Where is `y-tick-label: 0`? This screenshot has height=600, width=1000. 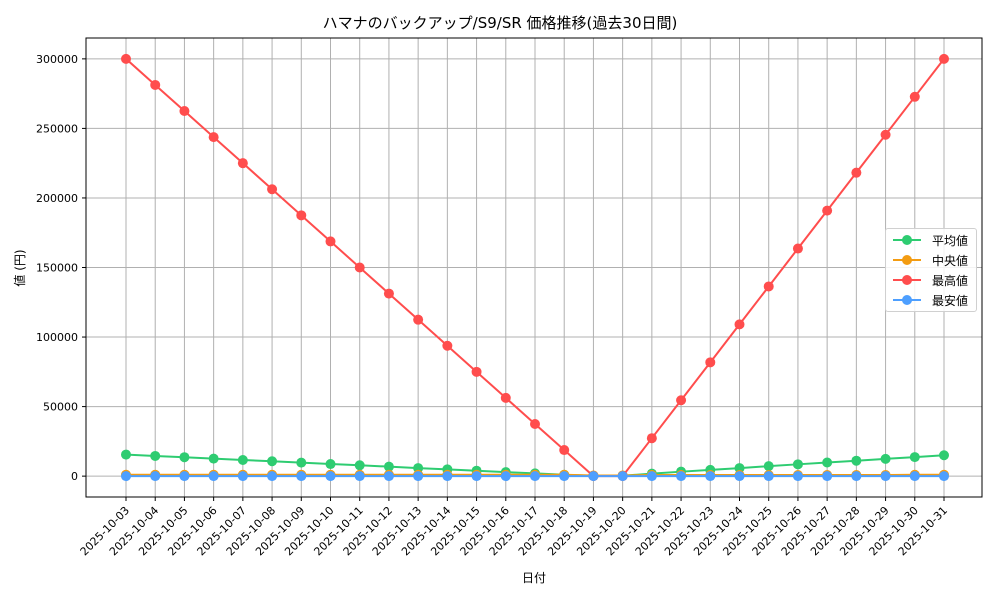
y-tick-label: 0 is located at coordinates (74, 476).